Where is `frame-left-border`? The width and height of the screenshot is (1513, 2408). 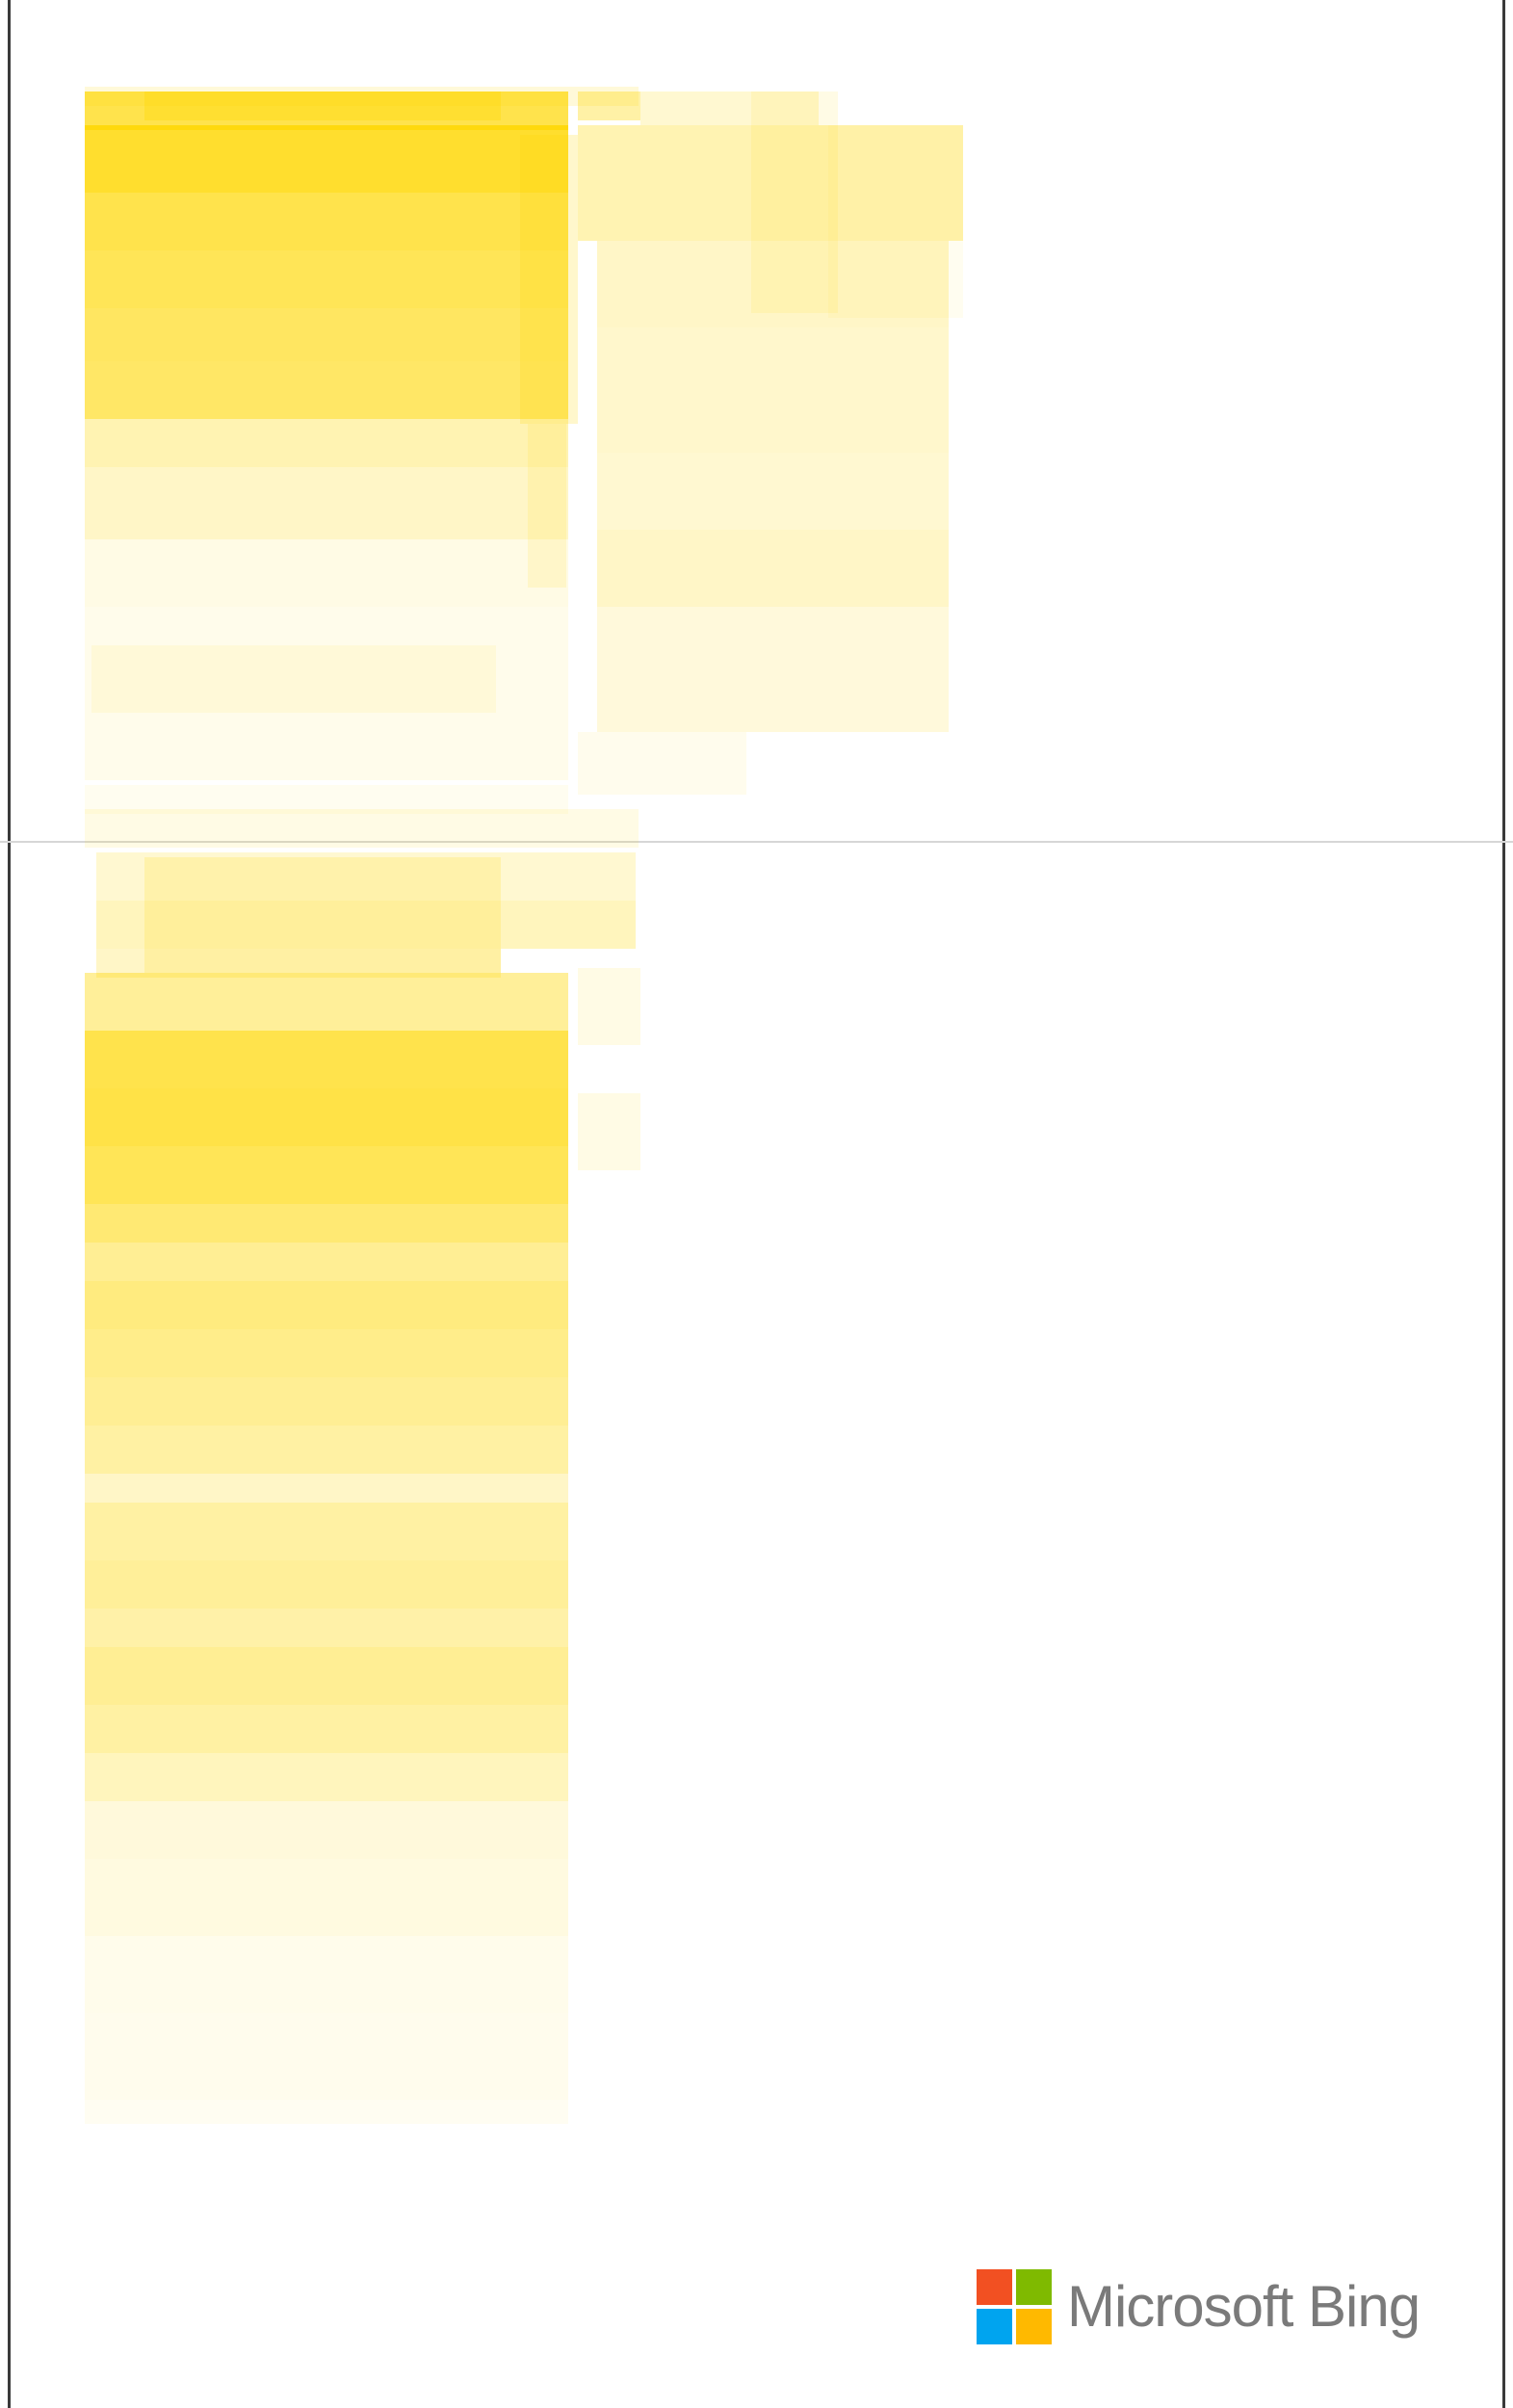
frame-left-border is located at coordinates (9, 1204).